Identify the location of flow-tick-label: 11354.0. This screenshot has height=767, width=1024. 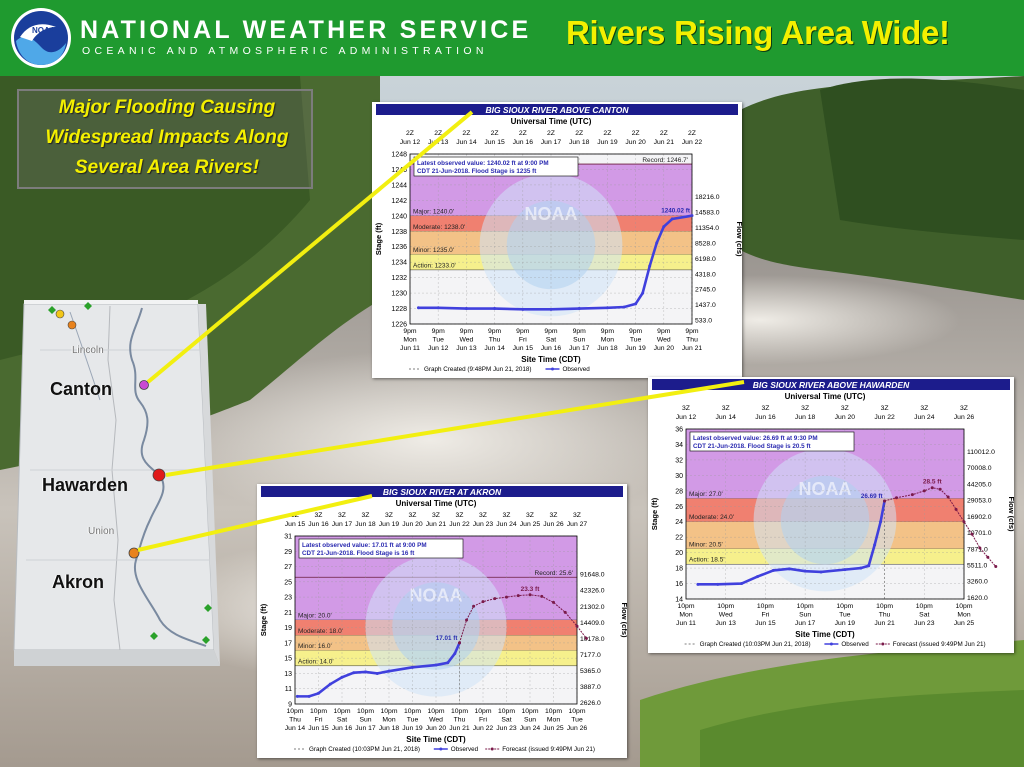
(707, 228).